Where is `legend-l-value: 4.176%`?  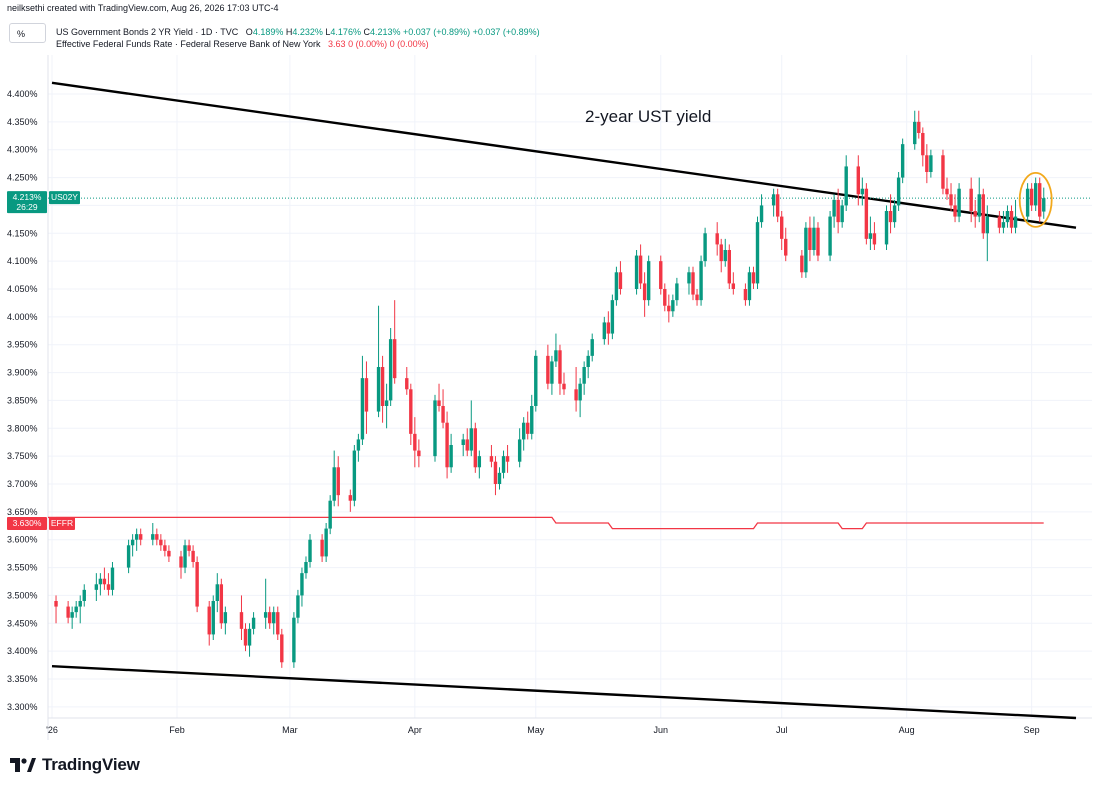 legend-l-value: 4.176% is located at coordinates (345, 32).